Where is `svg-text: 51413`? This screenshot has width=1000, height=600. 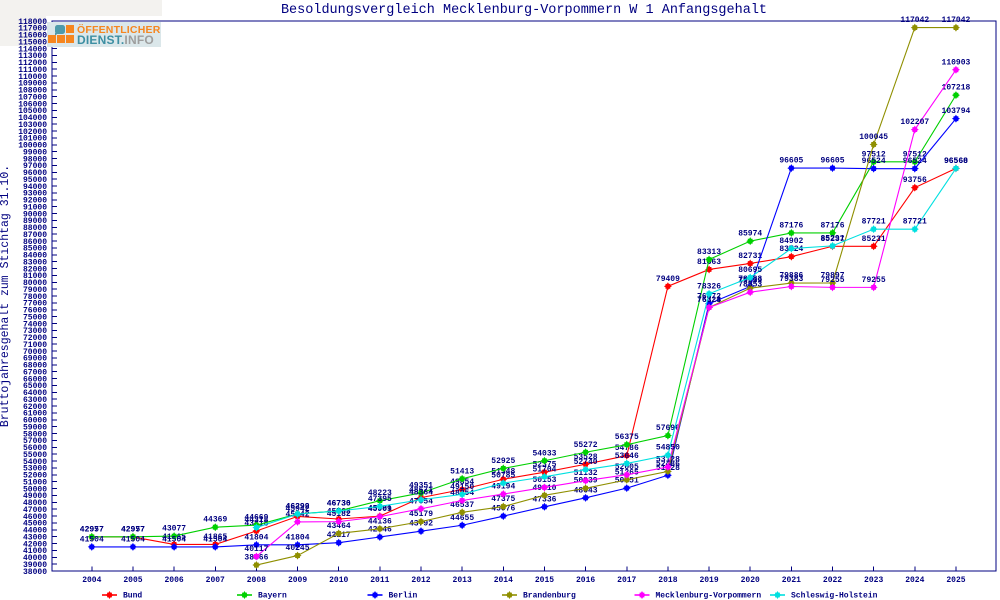 svg-text: 51413 is located at coordinates (462, 471).